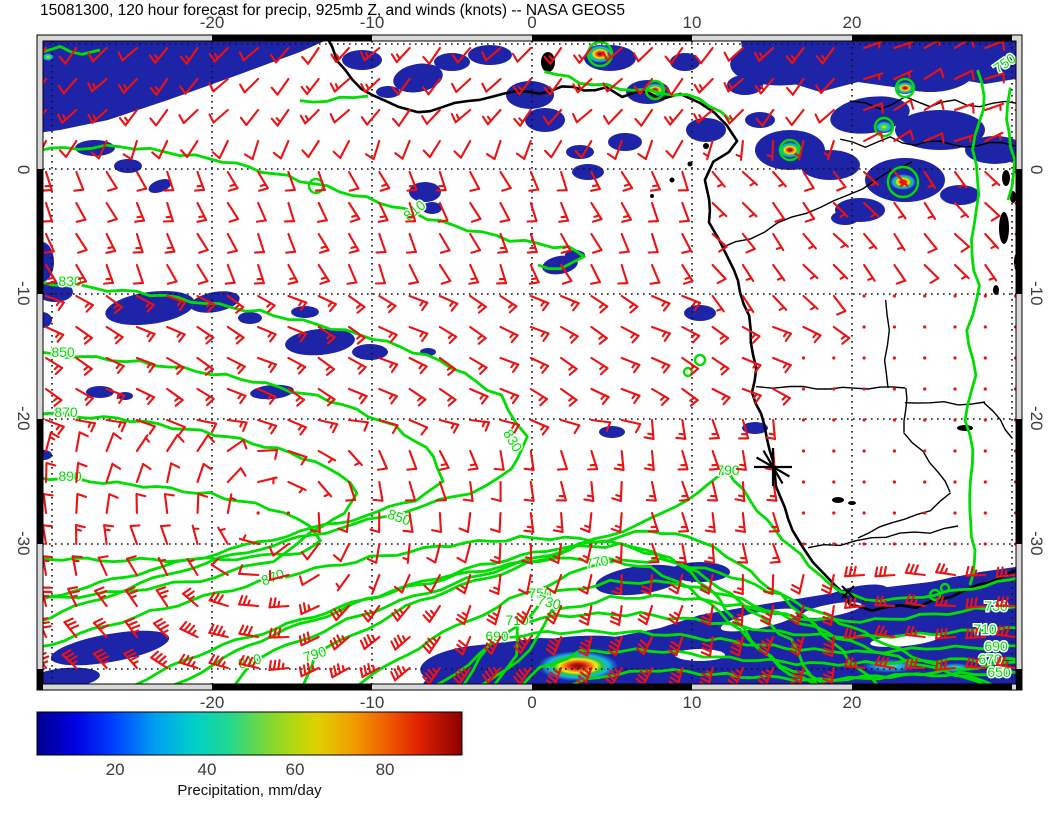 This screenshot has width=1056, height=816. Describe the element at coordinates (692, 22) in the screenshot. I see `lon-tick-top: 10` at that location.